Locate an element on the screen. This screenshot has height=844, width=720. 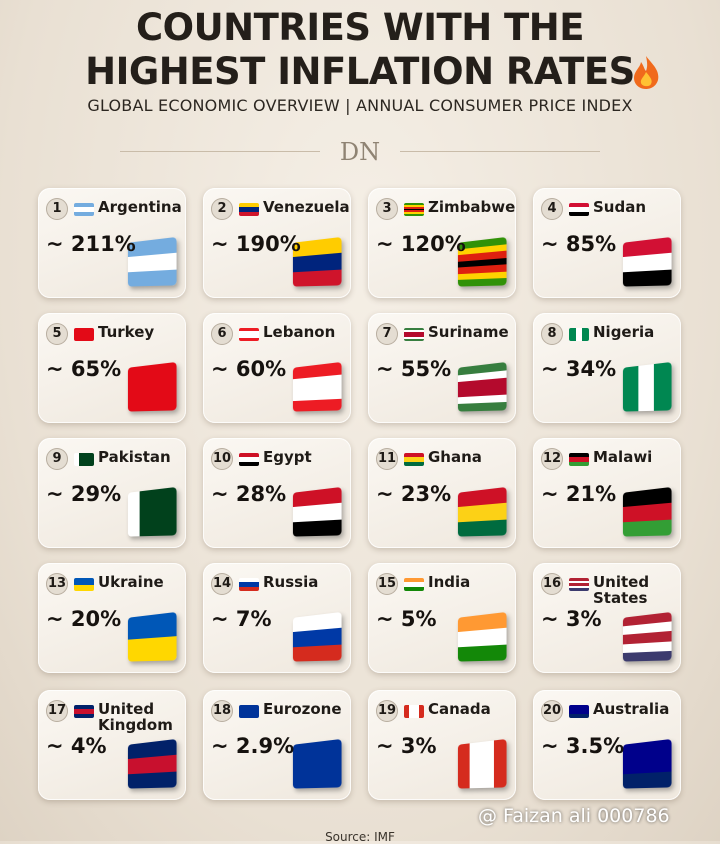
country-card: 1 Argentina ~ 211% is located at coordinates (112, 243).